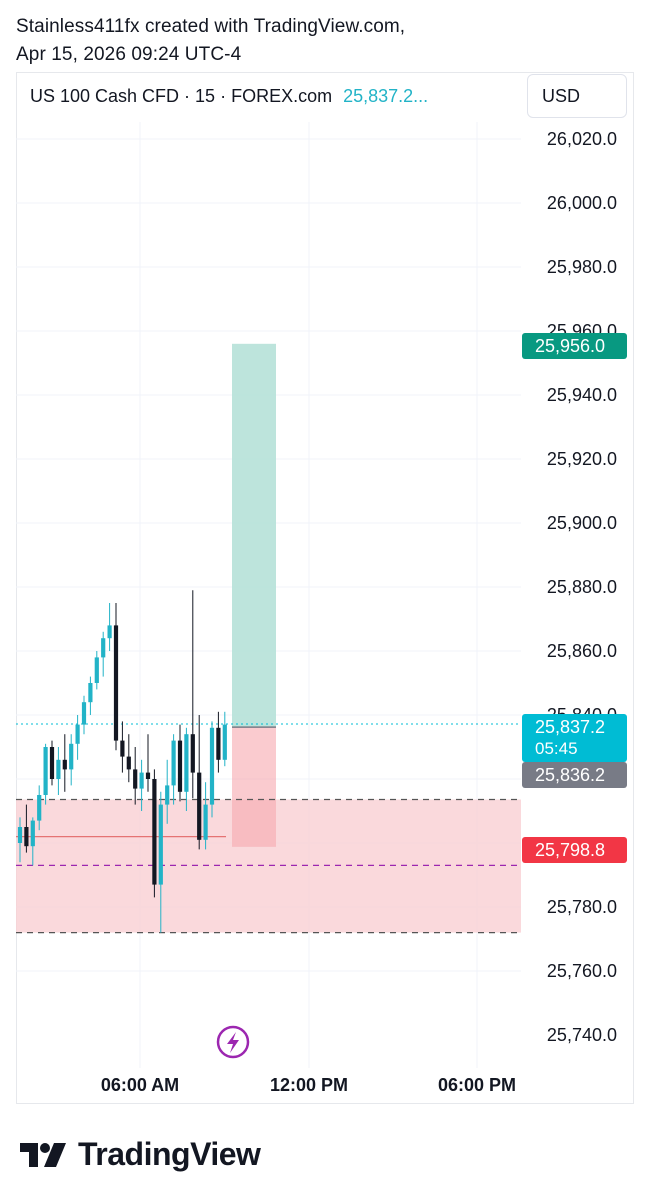  I want to click on price-tick-label: 25,780.0, so click(582, 907).